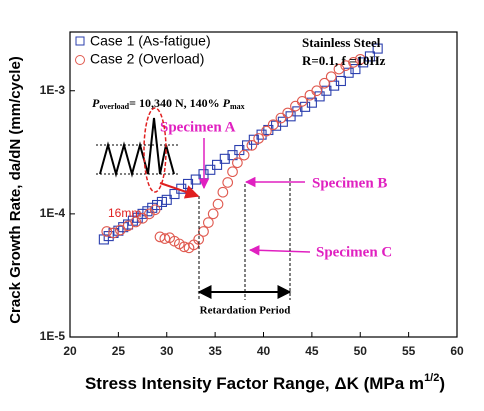 Image resolution: width=484 pixels, height=411 pixels. What do you see at coordinates (15, 190) in the screenshot?
I see `y-axis-label: Crack Growth Rate, da/dN (mm/cycle)` at bounding box center [15, 190].